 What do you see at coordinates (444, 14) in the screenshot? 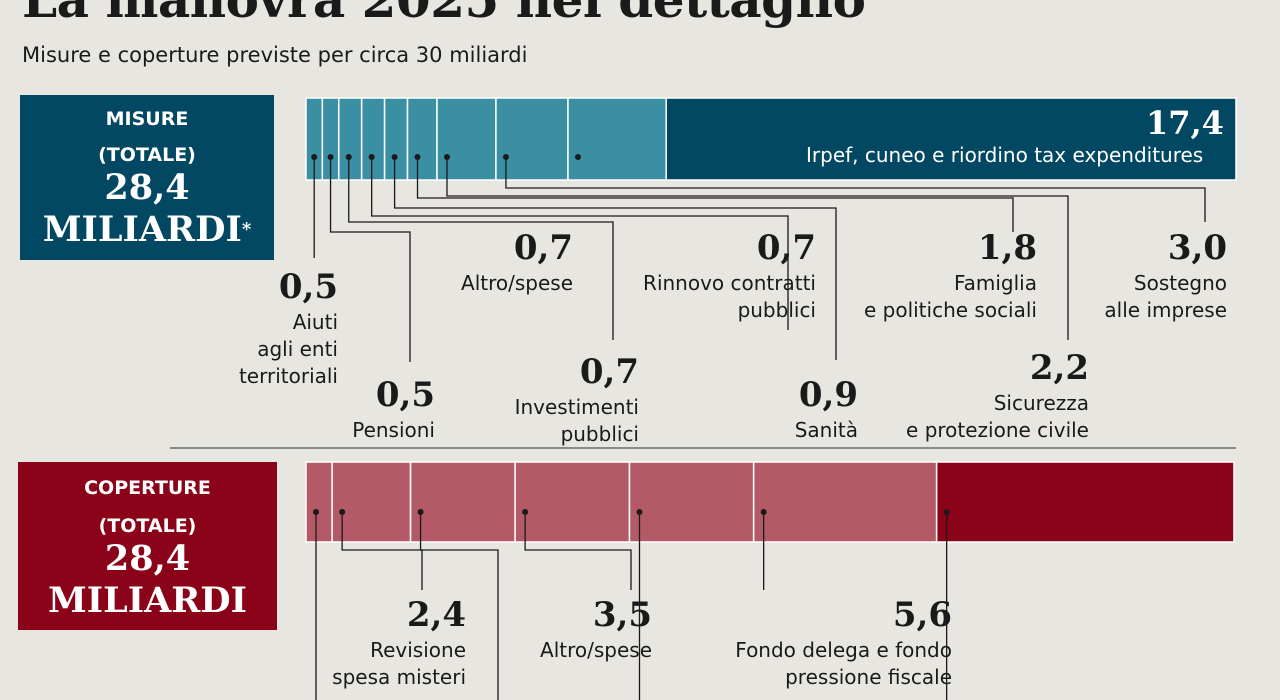
I see `chart-title: La manovra 2025 nel dettaglio` at bounding box center [444, 14].